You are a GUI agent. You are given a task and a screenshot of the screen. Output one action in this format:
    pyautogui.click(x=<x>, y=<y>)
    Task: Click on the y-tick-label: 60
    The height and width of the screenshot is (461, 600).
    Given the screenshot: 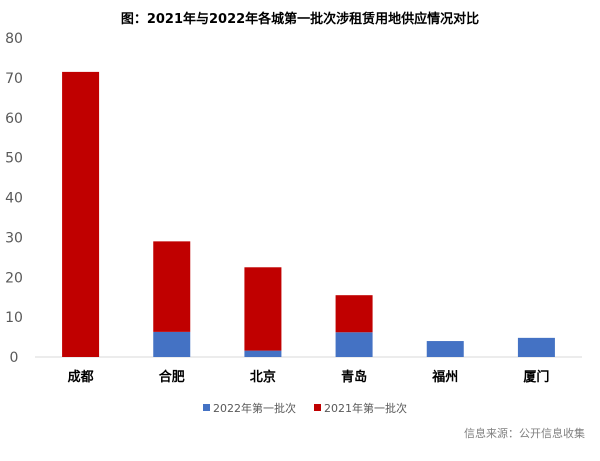 What is the action you would take?
    pyautogui.click(x=14, y=119)
    